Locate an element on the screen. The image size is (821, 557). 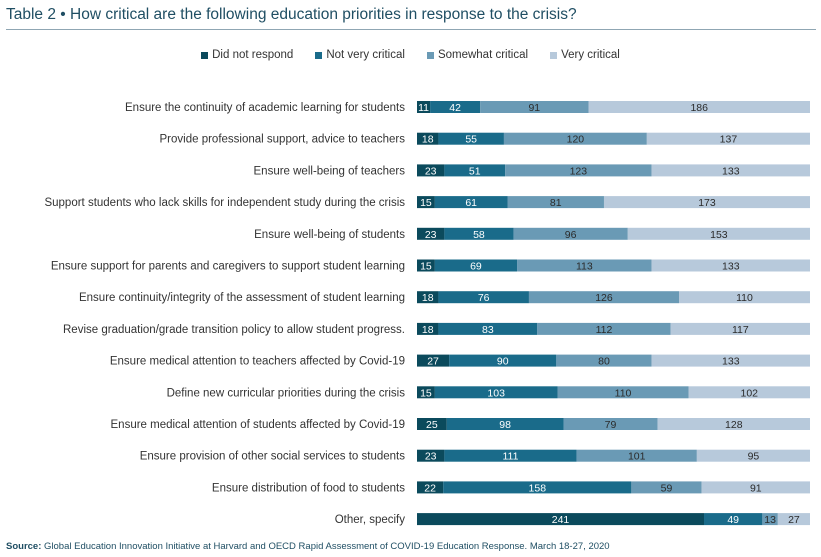
data-label: 101 is located at coordinates (637, 457).